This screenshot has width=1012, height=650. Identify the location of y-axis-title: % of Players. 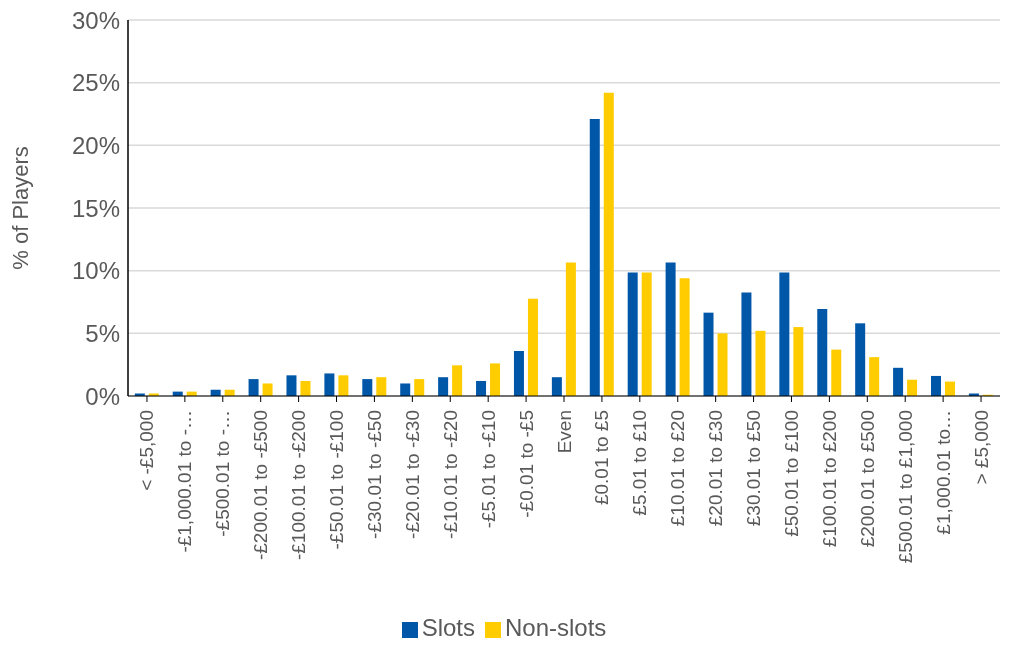
(20, 208).